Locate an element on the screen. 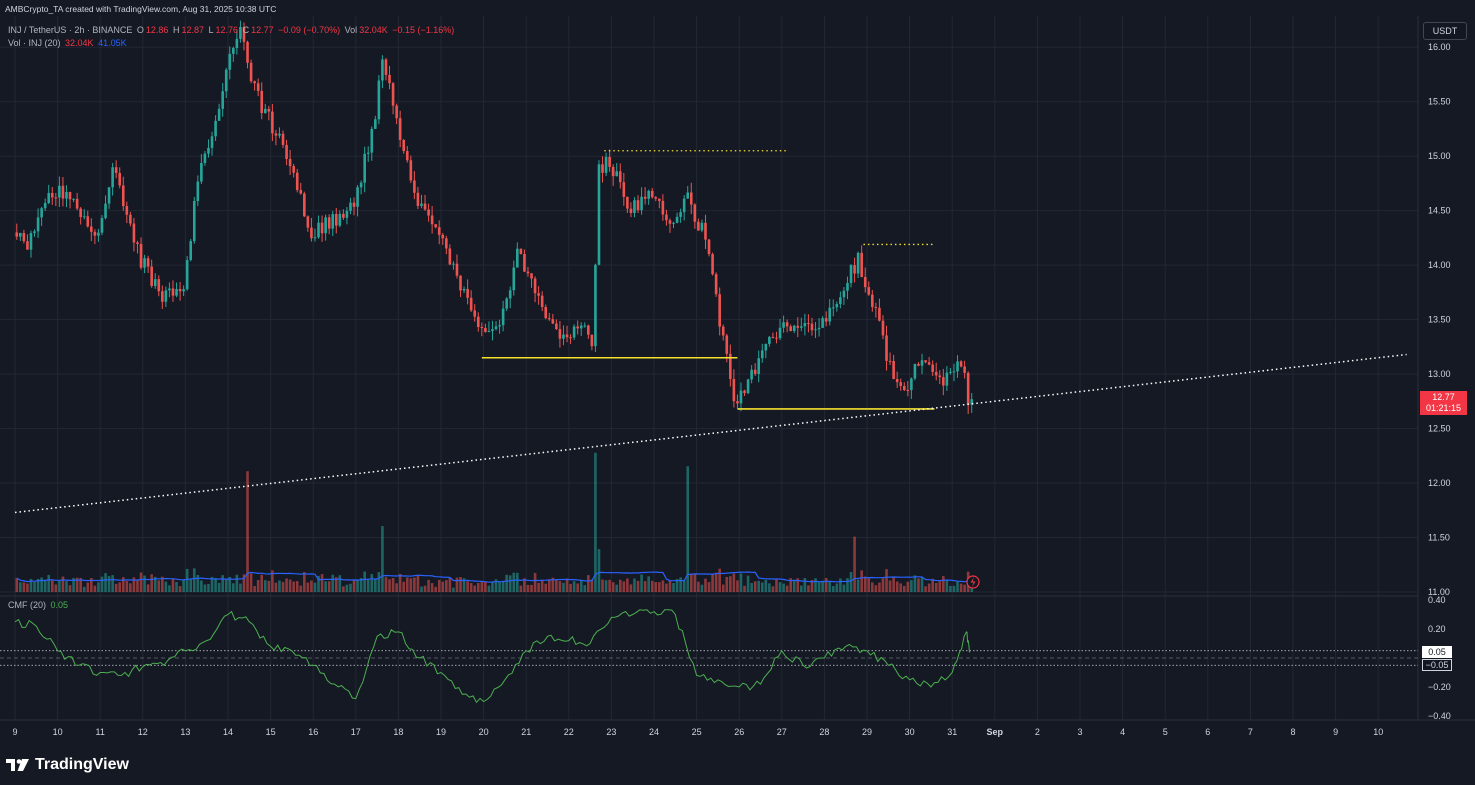 This screenshot has height=785, width=1475. cmf-legend: CMF (20) 0.05 is located at coordinates (39, 605).